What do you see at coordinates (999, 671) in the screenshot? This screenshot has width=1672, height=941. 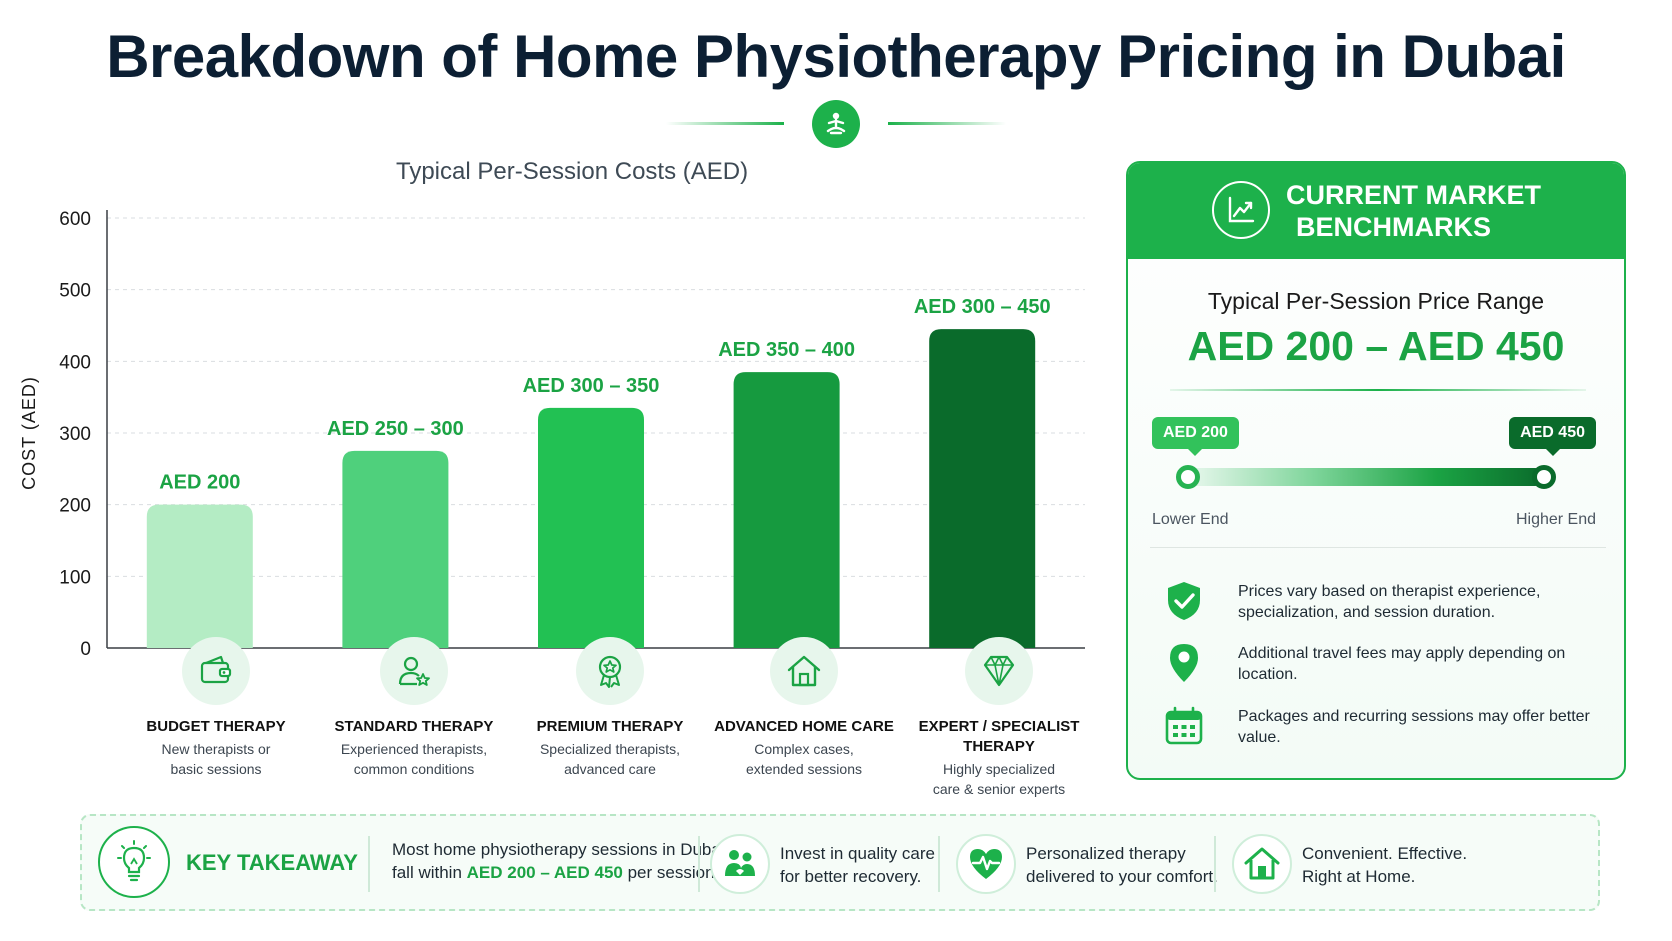 I see `diamond-icon` at bounding box center [999, 671].